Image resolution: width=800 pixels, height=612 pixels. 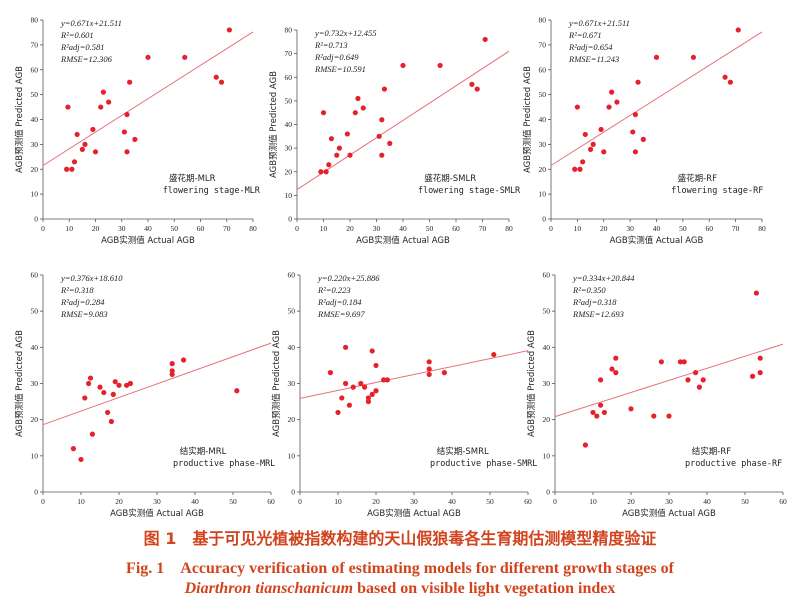 I want to click on stage-label-cn: 结实期-SMRL, so click(x=463, y=451).